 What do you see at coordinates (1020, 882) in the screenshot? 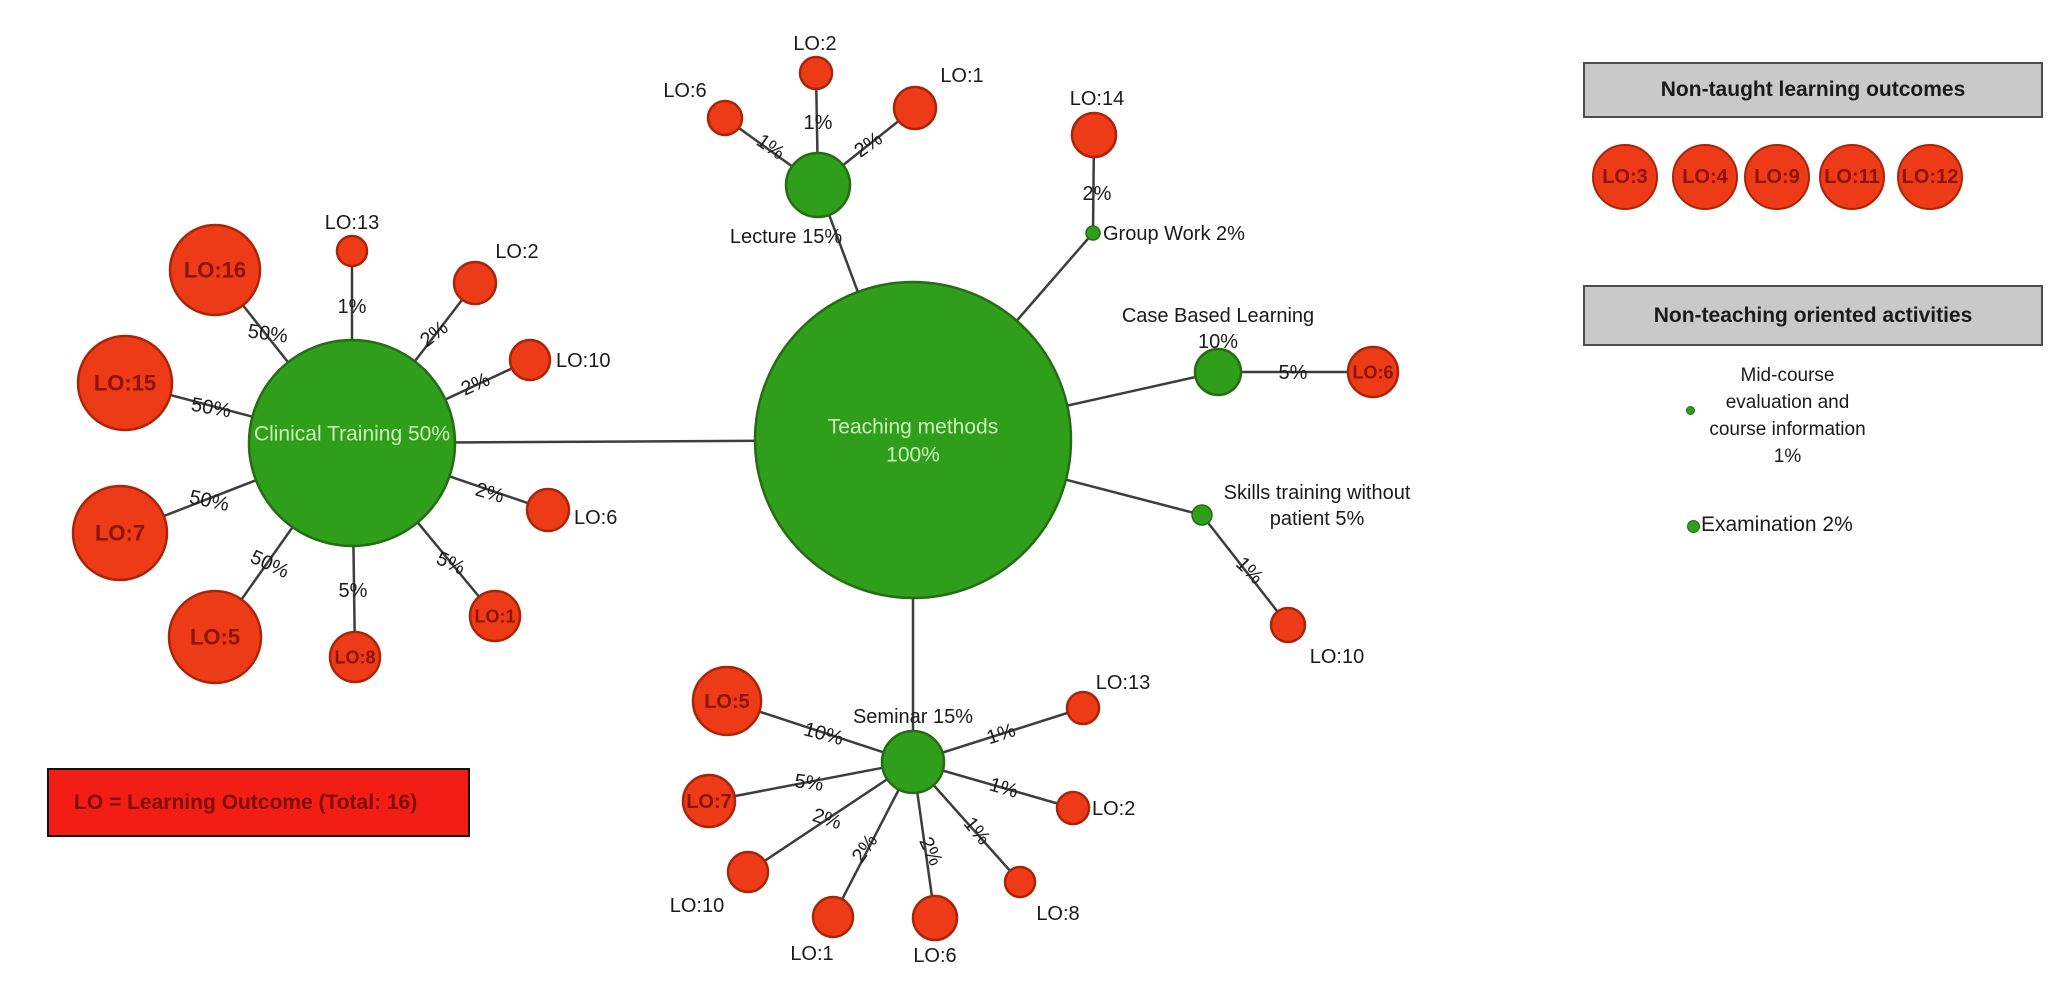
I see `node-s8` at bounding box center [1020, 882].